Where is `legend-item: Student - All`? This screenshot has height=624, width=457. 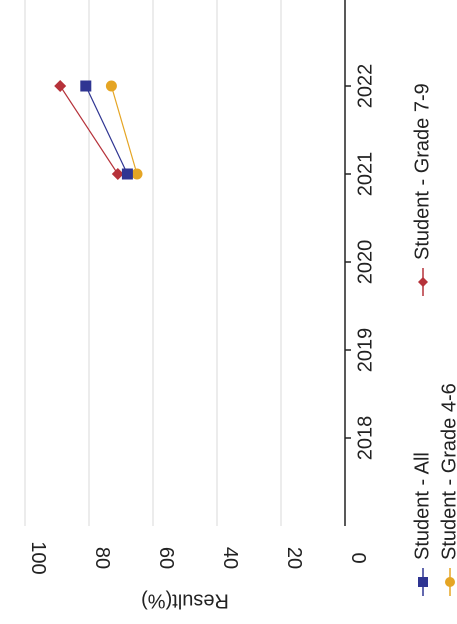
legend-item: Student - All is located at coordinates (422, 524).